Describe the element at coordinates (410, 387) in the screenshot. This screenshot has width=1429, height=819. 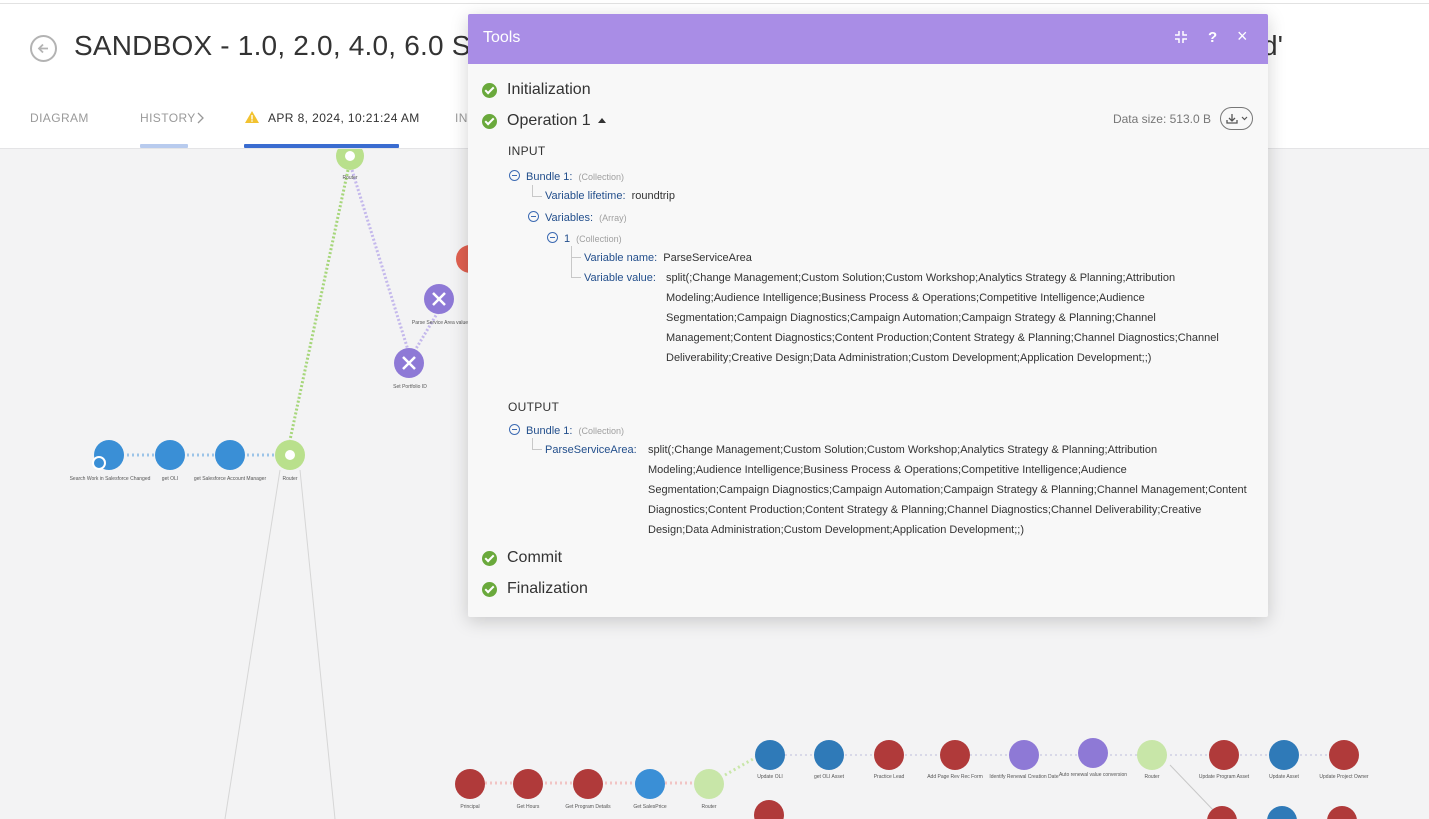
I see `tools-label: Set Portfolio ID` at that location.